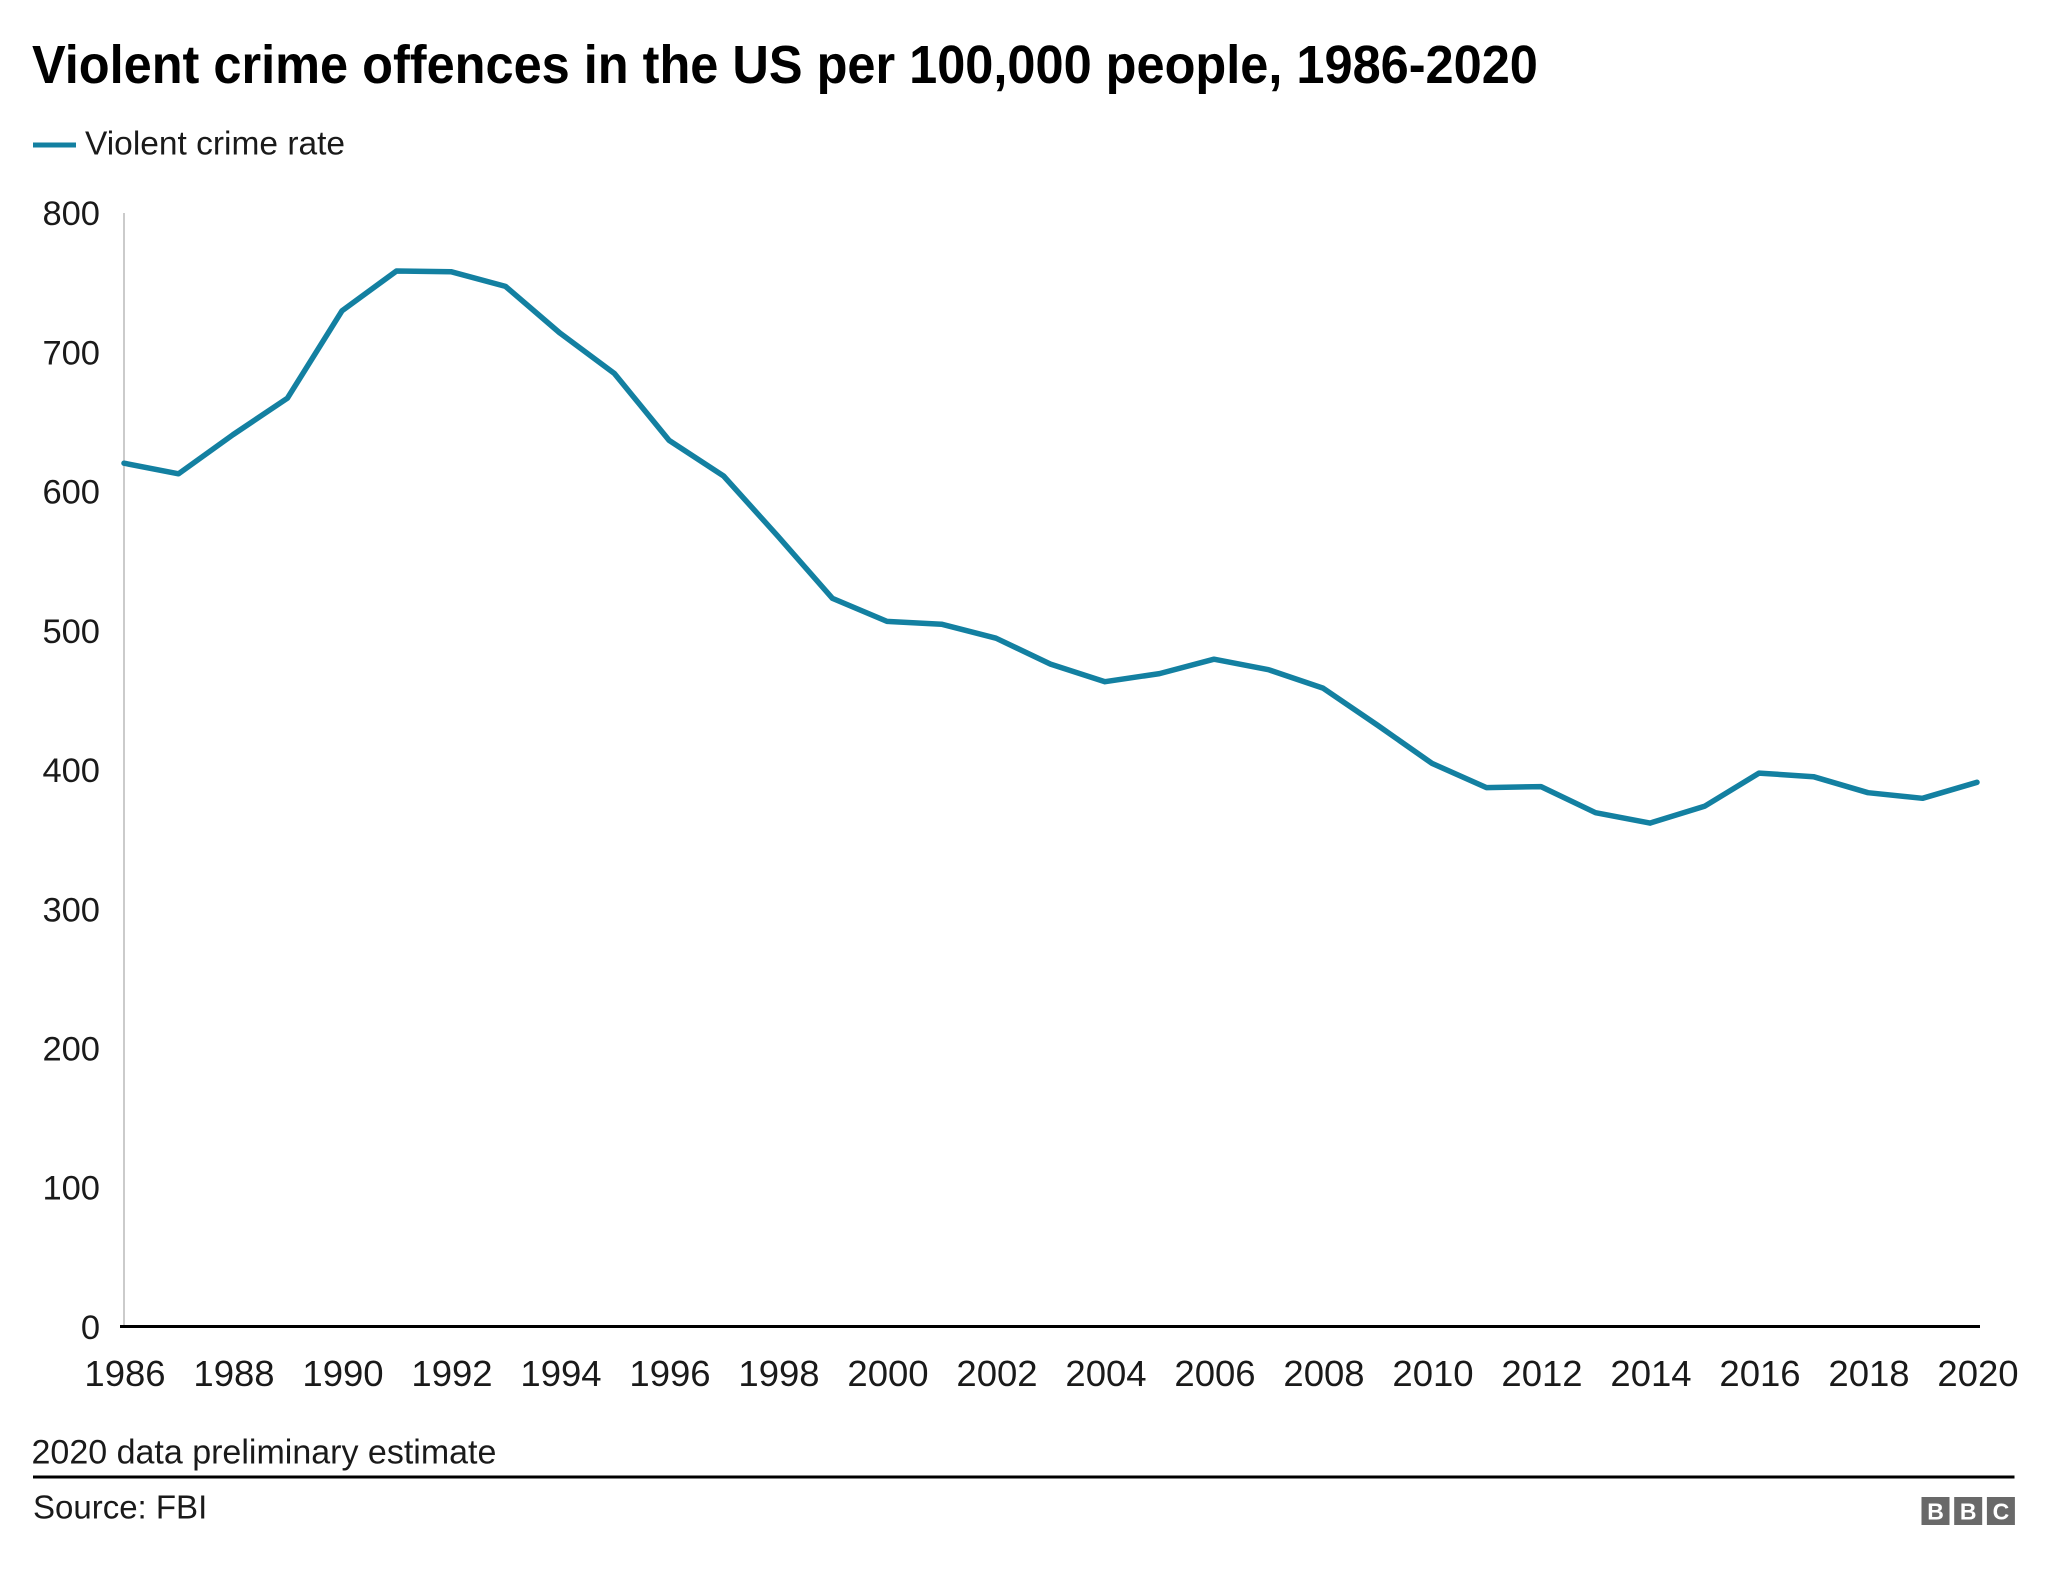 The image size is (2048, 1569). I want to click on svg-text: 700, so click(71, 353).